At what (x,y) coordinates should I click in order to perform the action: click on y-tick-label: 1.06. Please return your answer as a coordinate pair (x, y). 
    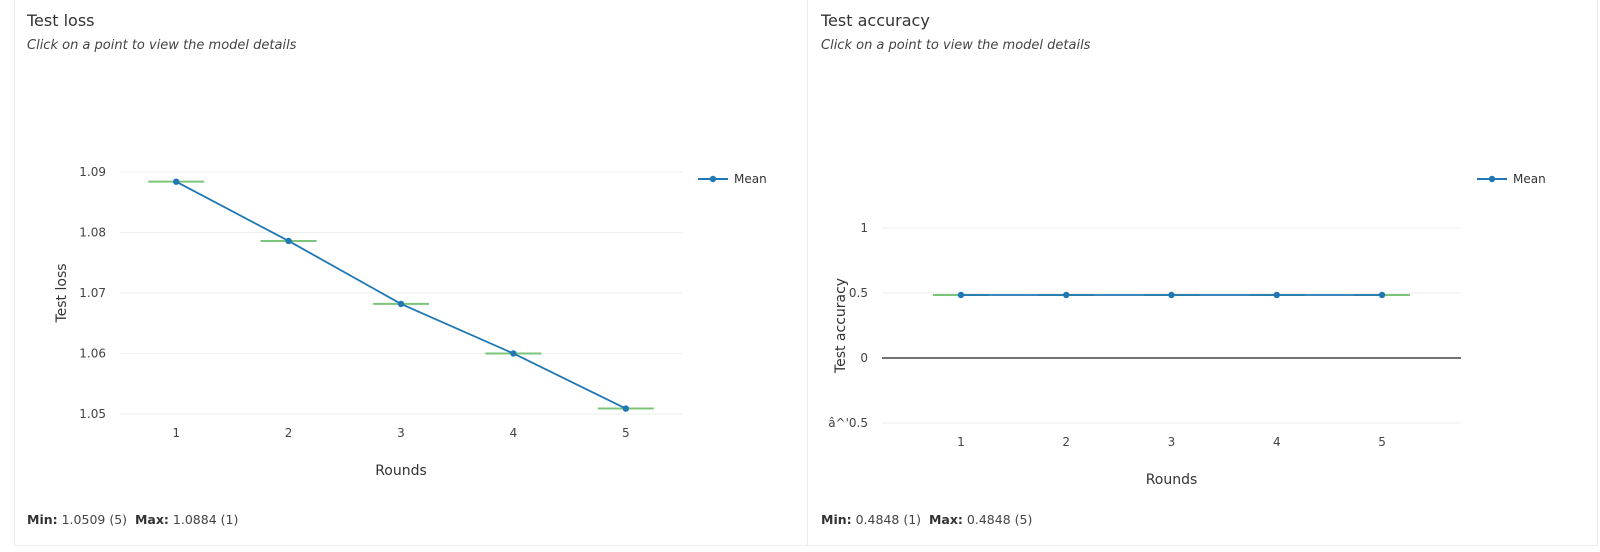
    Looking at the image, I should click on (92, 354).